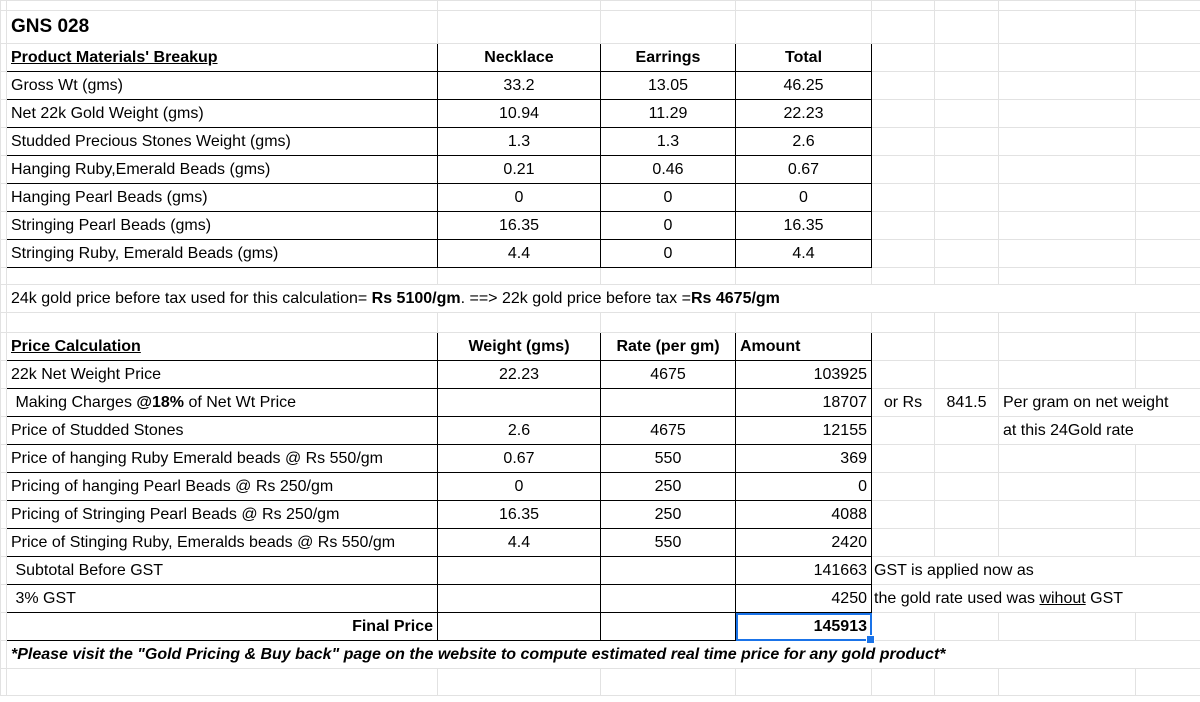 The height and width of the screenshot is (702, 1200). I want to click on gold-rate-22k: Rs 4675/gm, so click(735, 298).